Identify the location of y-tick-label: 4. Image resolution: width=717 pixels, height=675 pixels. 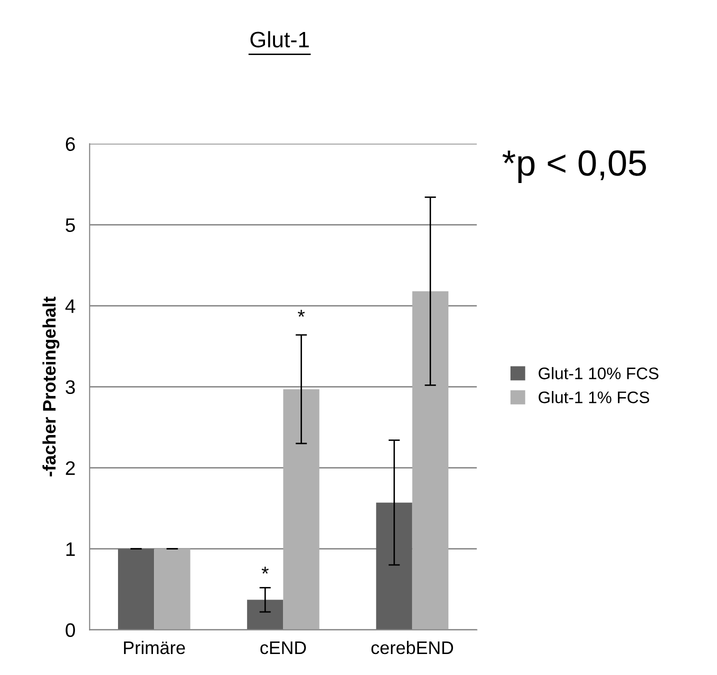
(70, 306).